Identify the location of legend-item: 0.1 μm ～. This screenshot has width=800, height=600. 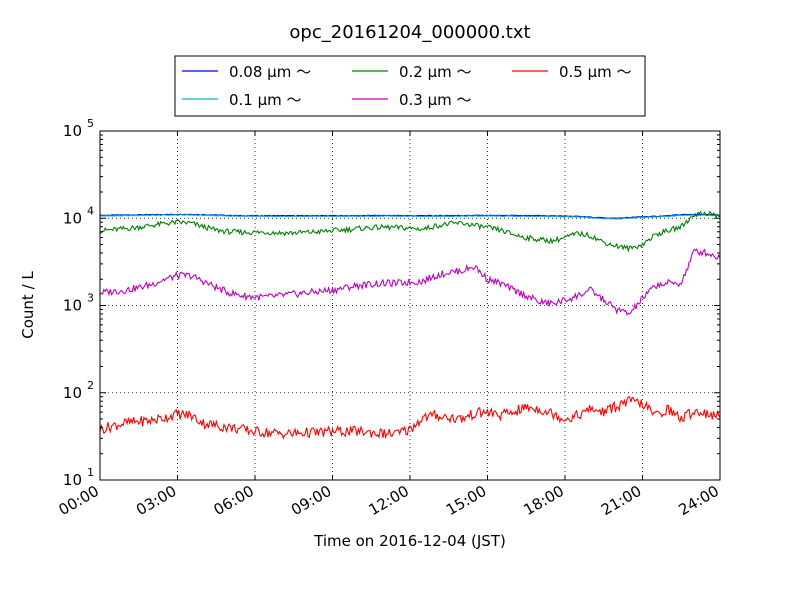
(242, 100).